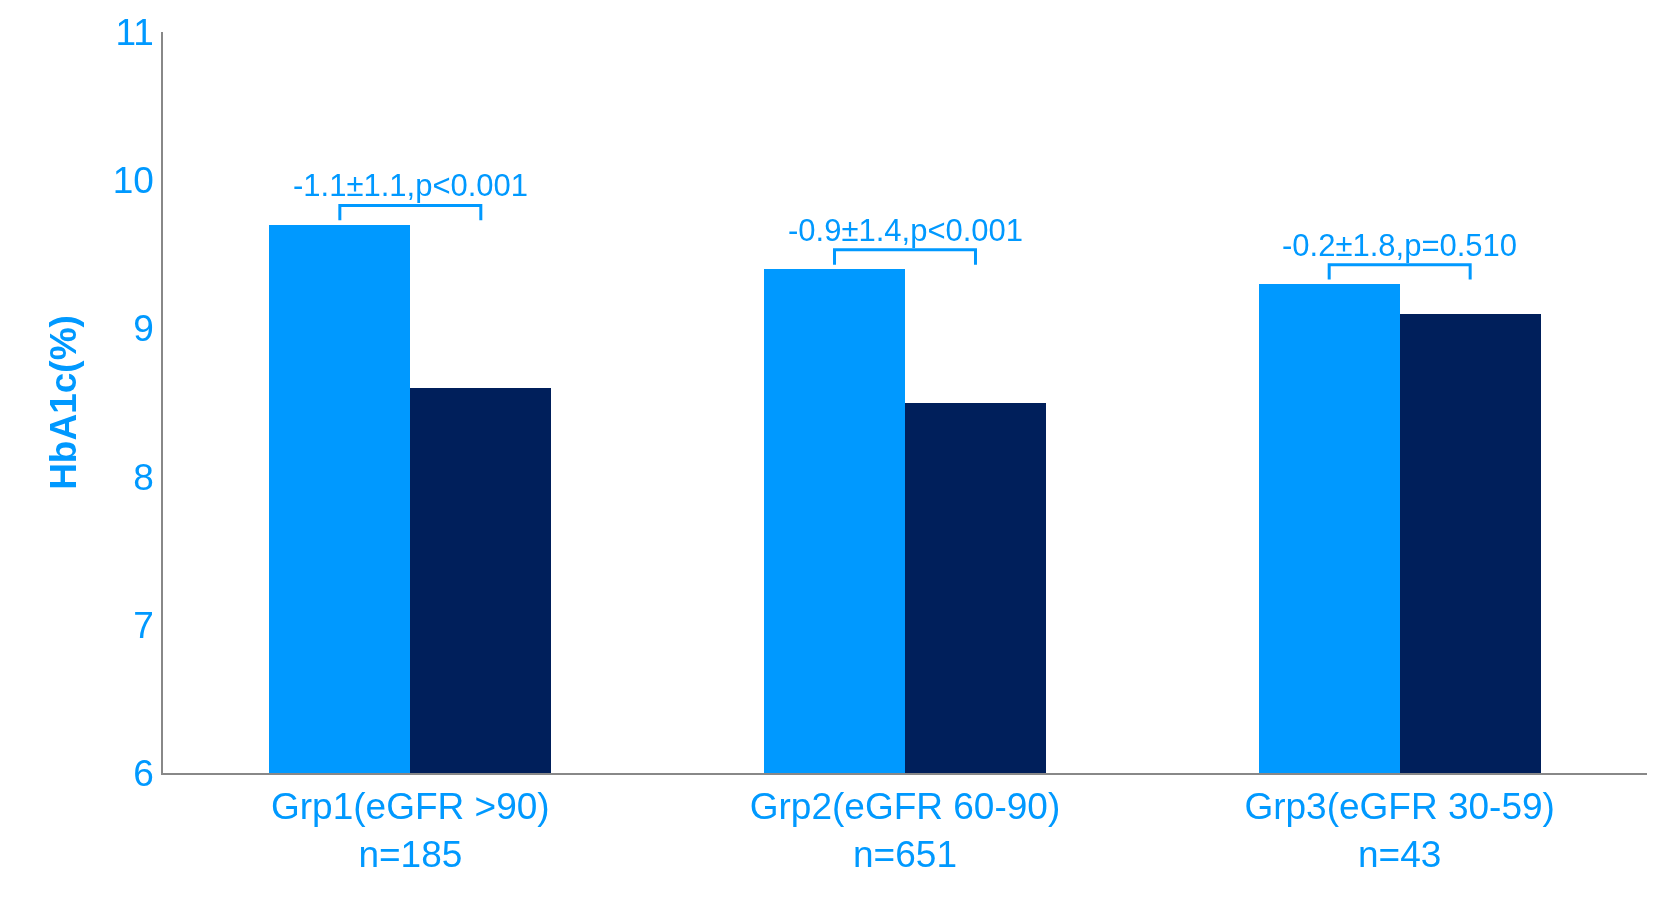 This screenshot has height=913, width=1657. Describe the element at coordinates (63, 402) in the screenshot. I see `y-axis-title: HbA1c(%)` at that location.